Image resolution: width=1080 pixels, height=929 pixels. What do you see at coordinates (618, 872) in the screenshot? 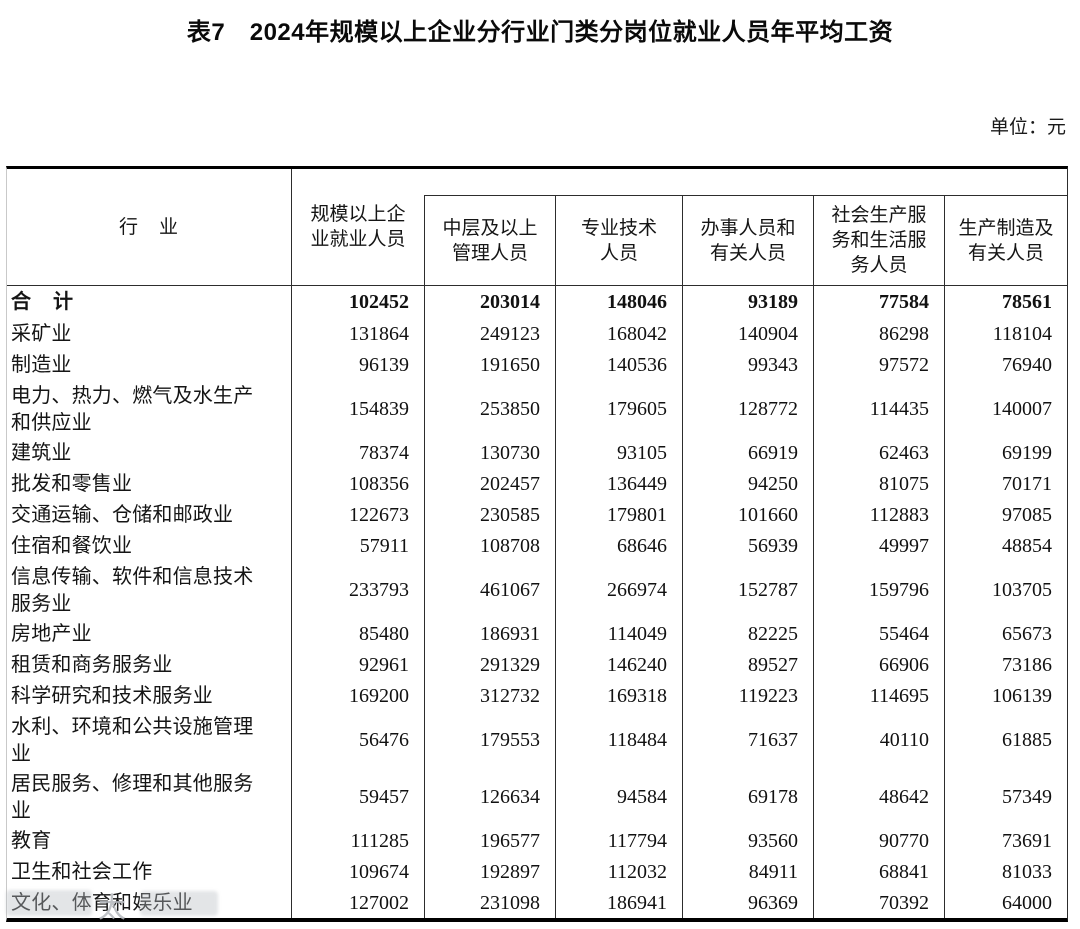
I see `value-cell: 112032` at bounding box center [618, 872].